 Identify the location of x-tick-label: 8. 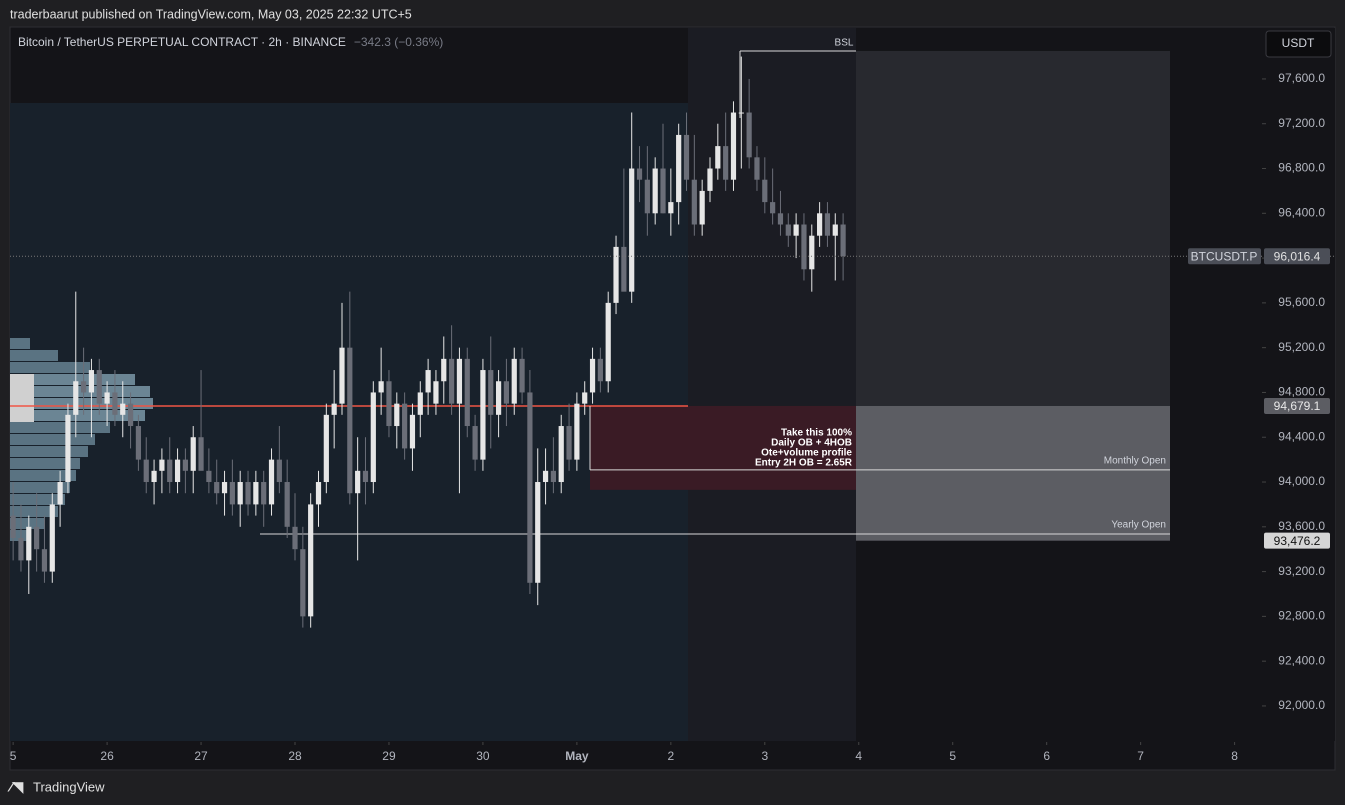
(1234, 756).